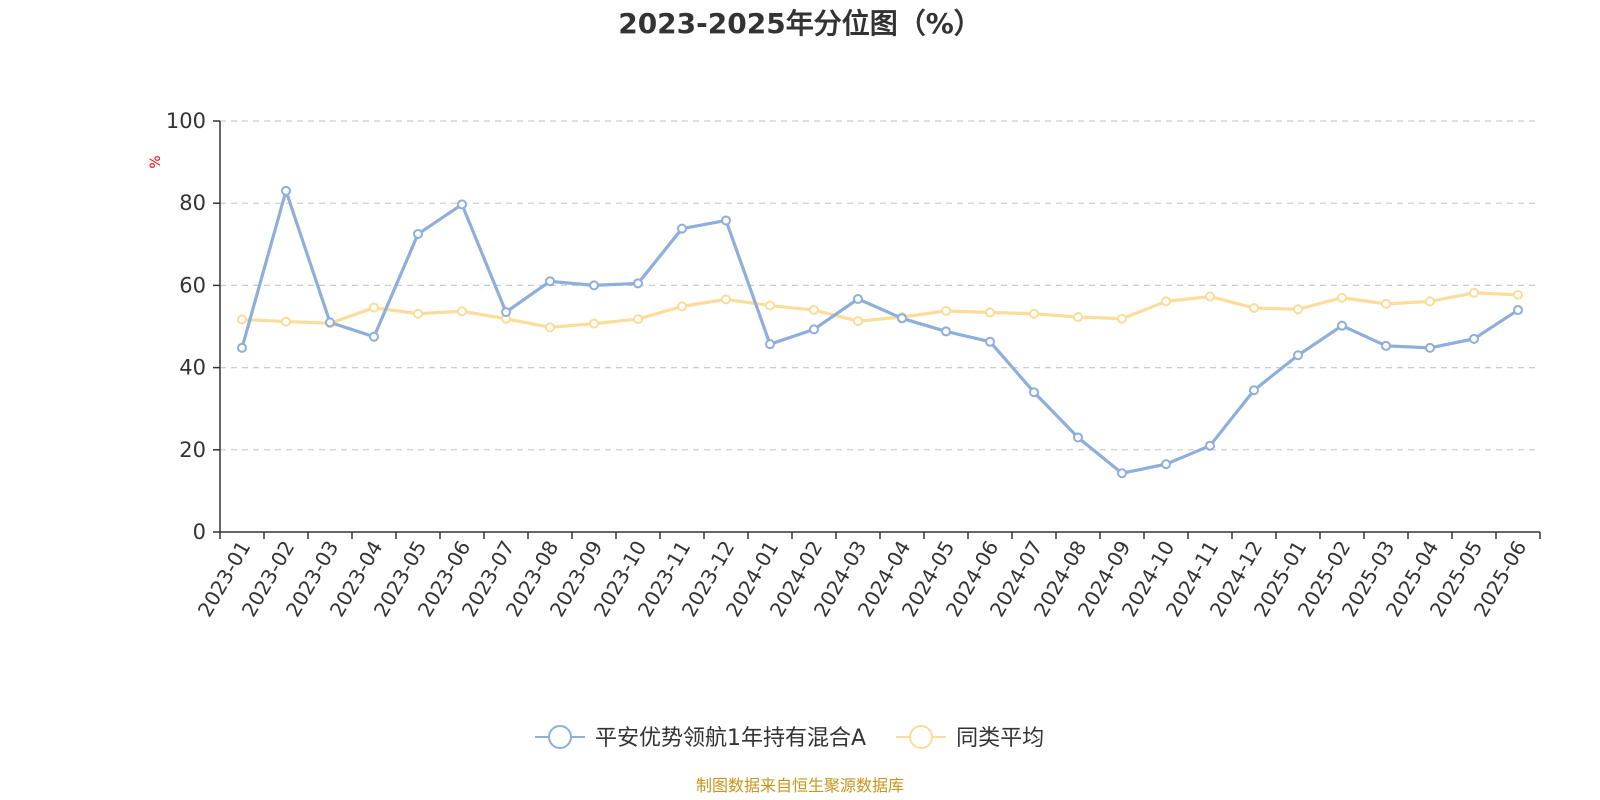 The width and height of the screenshot is (1600, 800). What do you see at coordinates (192, 450) in the screenshot?
I see `y-tick-label: 20` at bounding box center [192, 450].